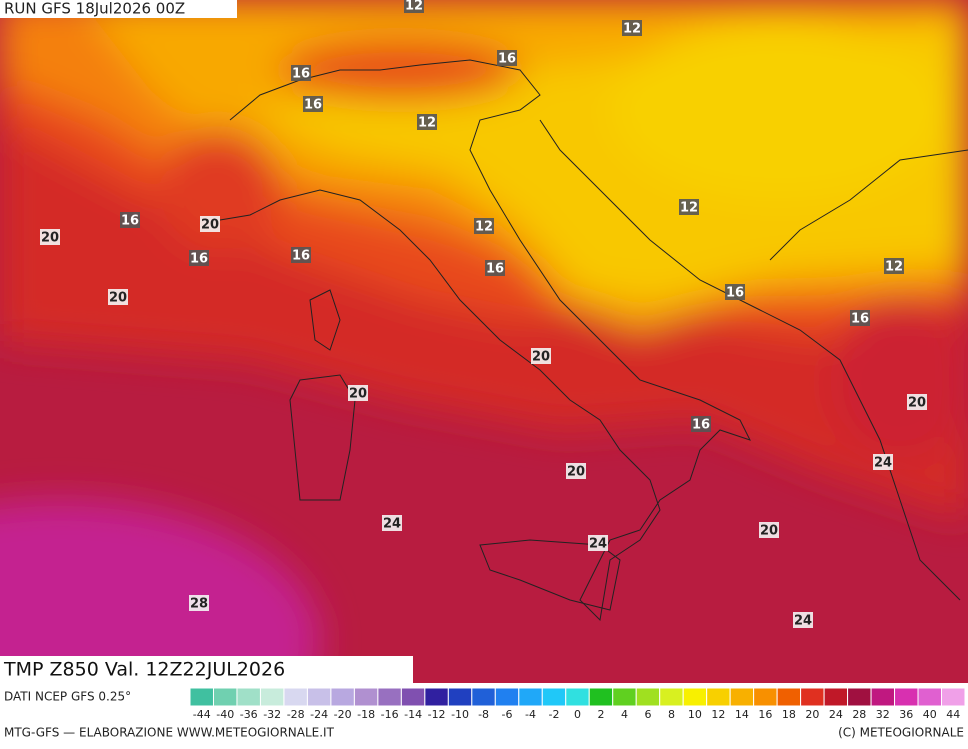 The width and height of the screenshot is (968, 749). What do you see at coordinates (366, 714) in the screenshot?
I see `scale-label: -18` at bounding box center [366, 714].